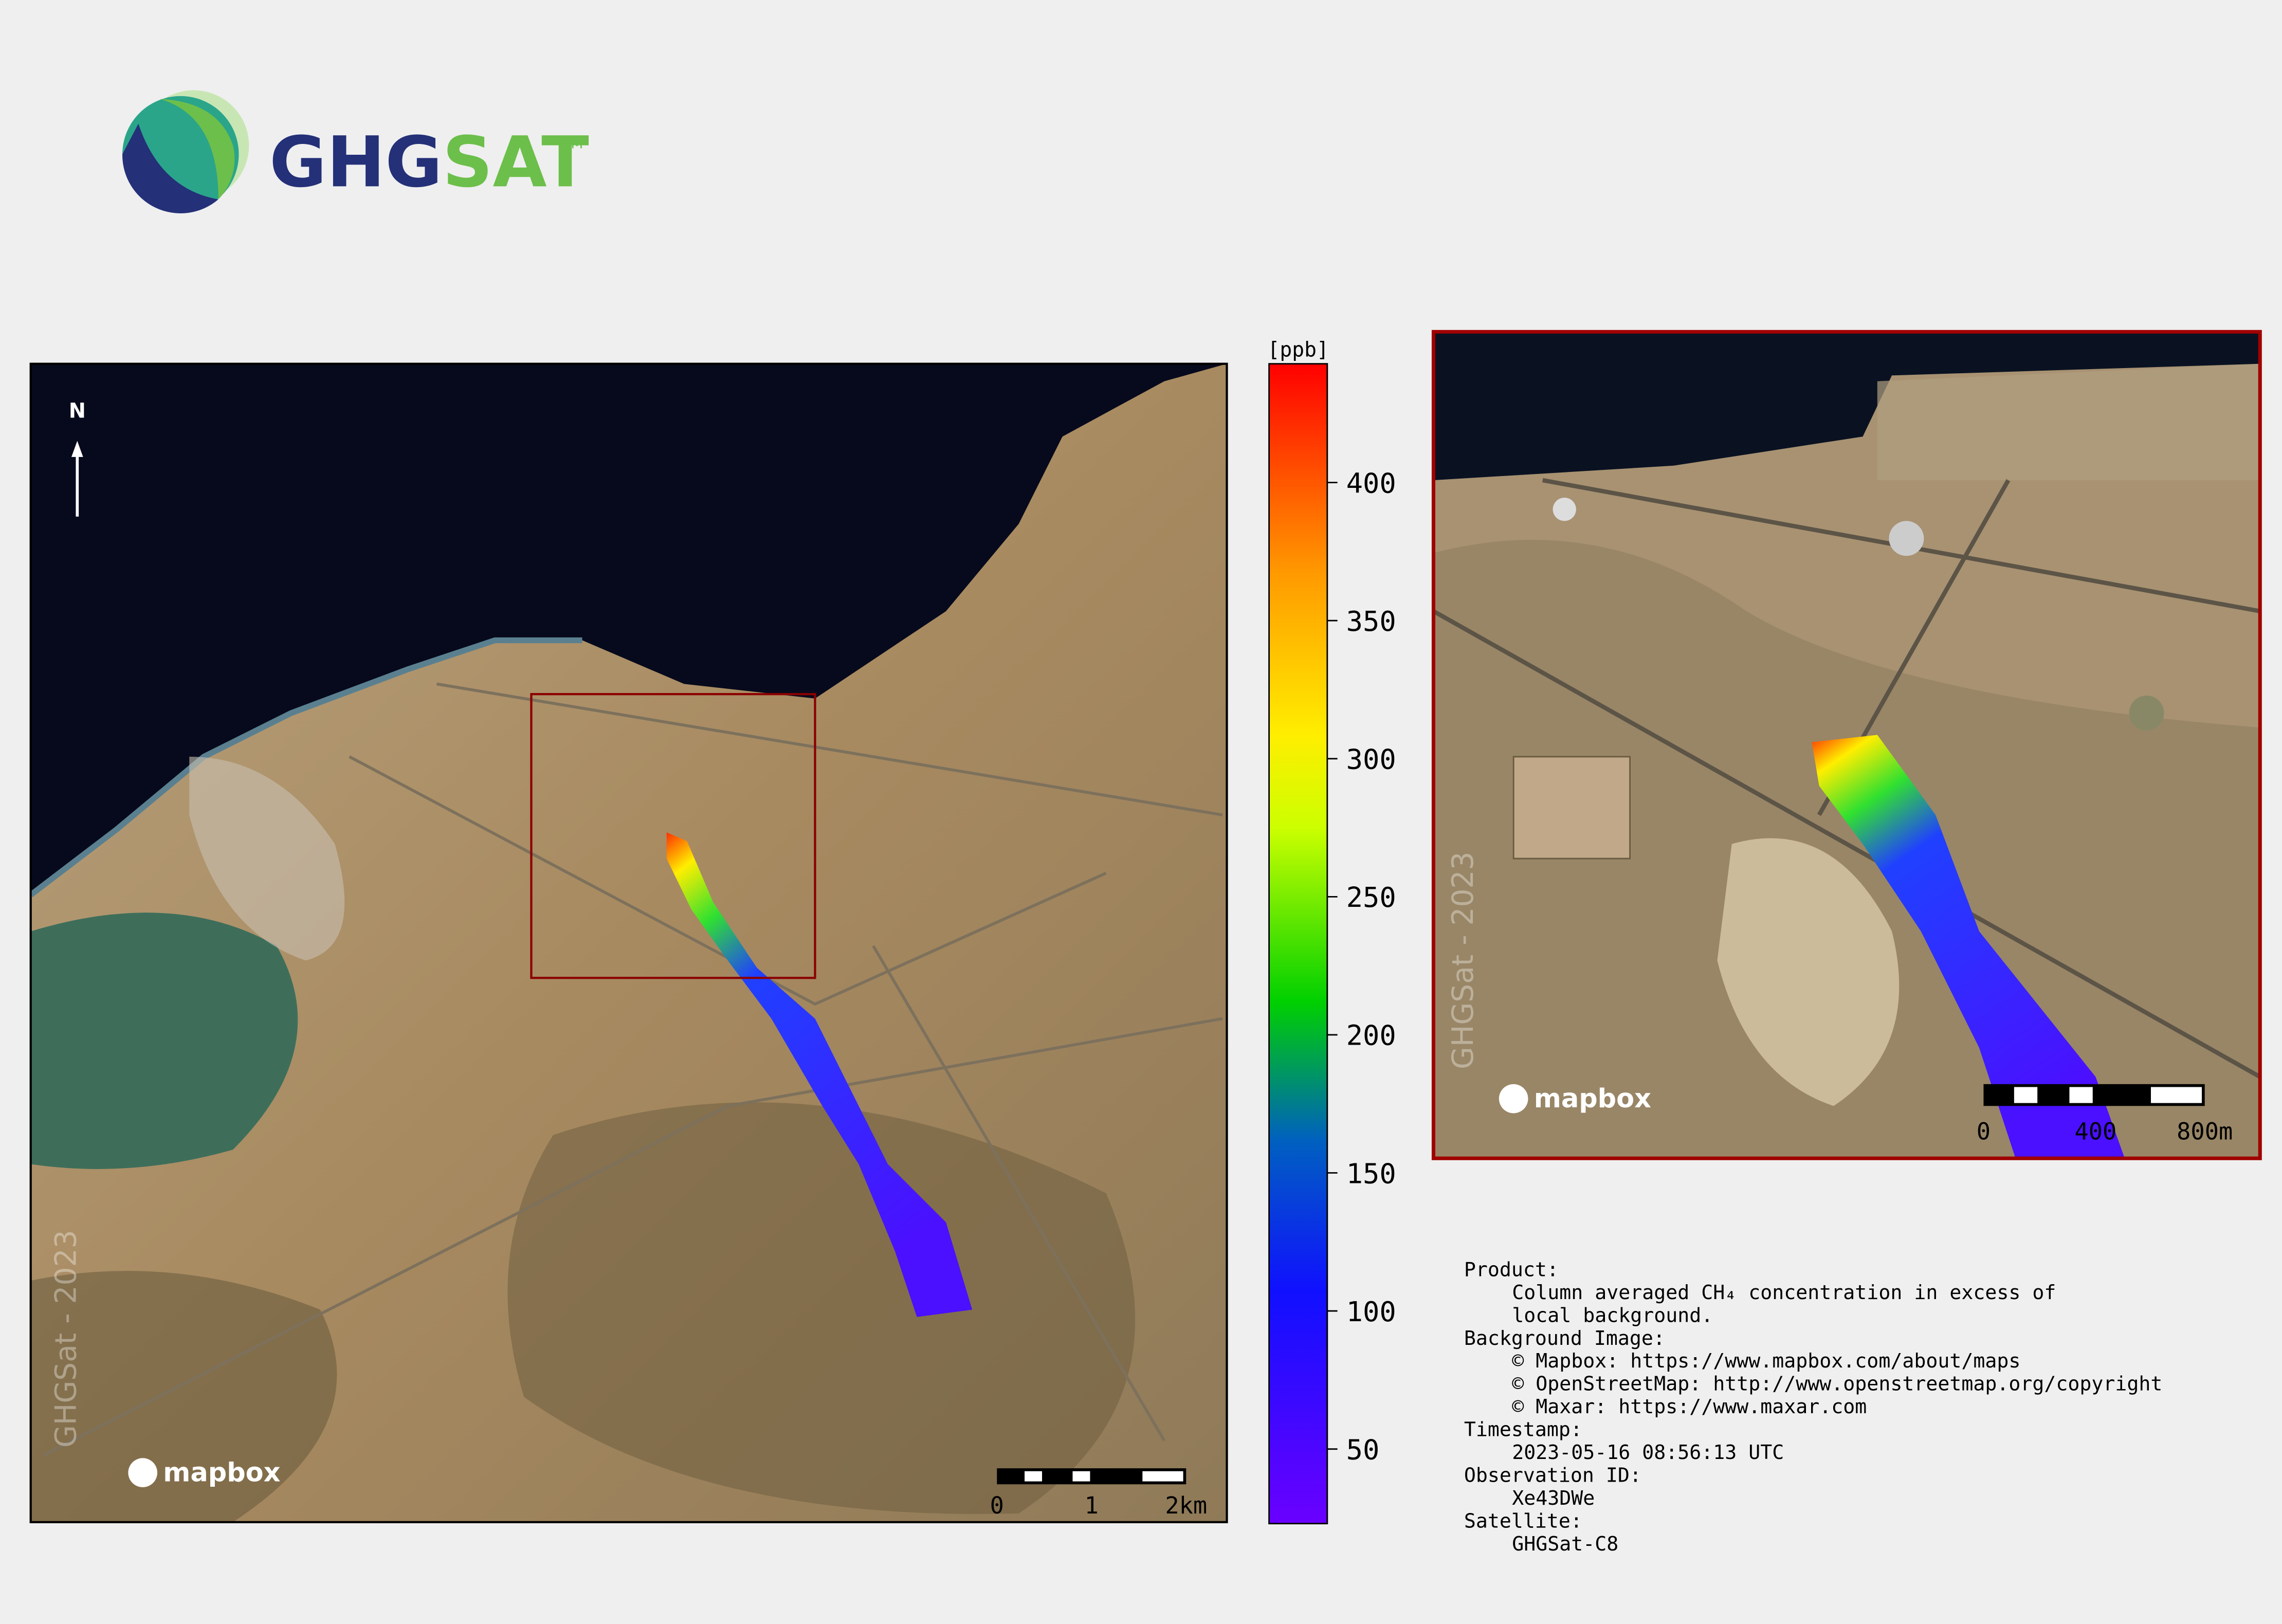 The width and height of the screenshot is (2282, 1624). Describe the element at coordinates (1371, 621) in the screenshot. I see `colorbar-tick-label: 350` at that location.